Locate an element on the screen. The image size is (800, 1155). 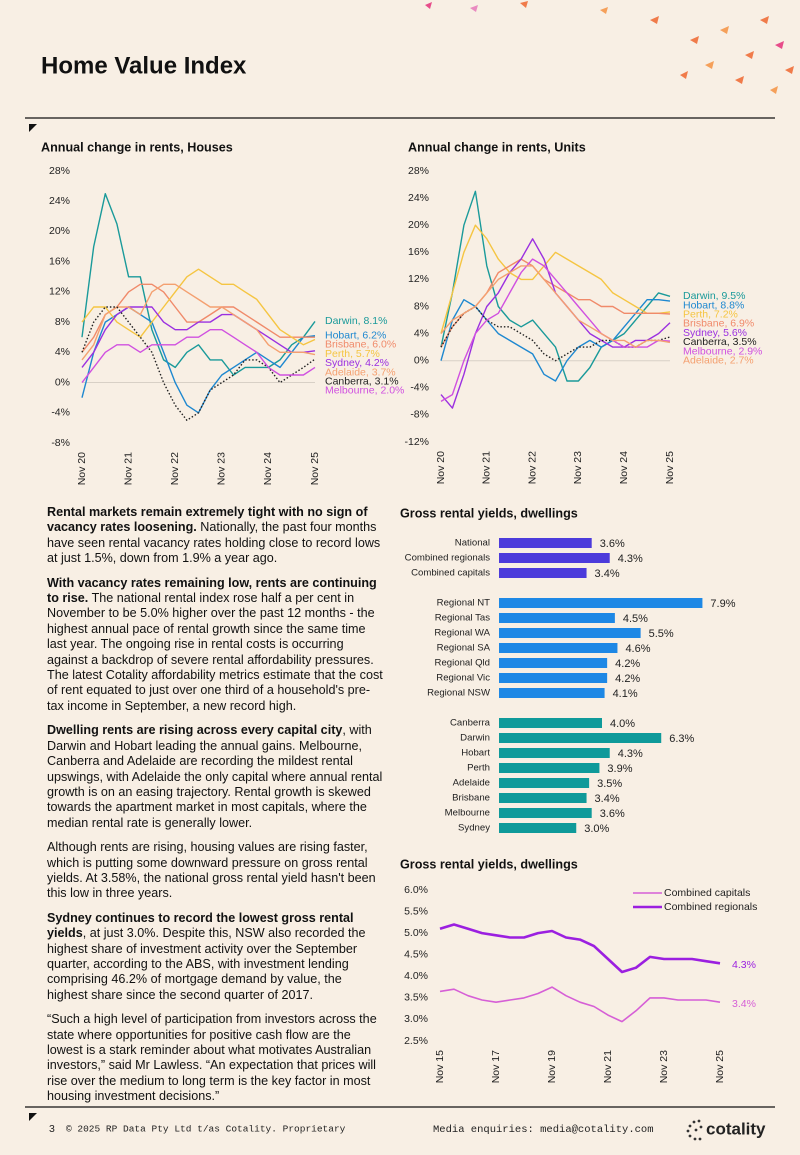
y-tick-label: 4.5% is located at coordinates (416, 954).